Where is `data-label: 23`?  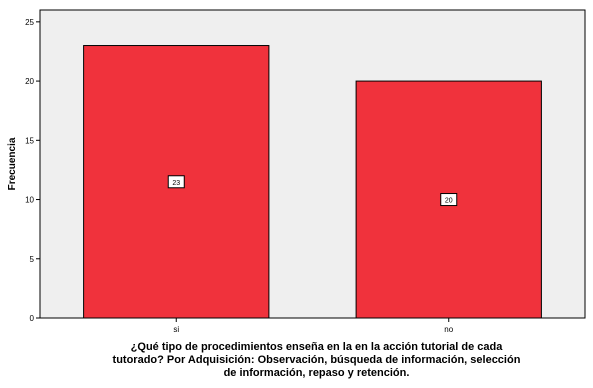 data-label: 23 is located at coordinates (176, 183).